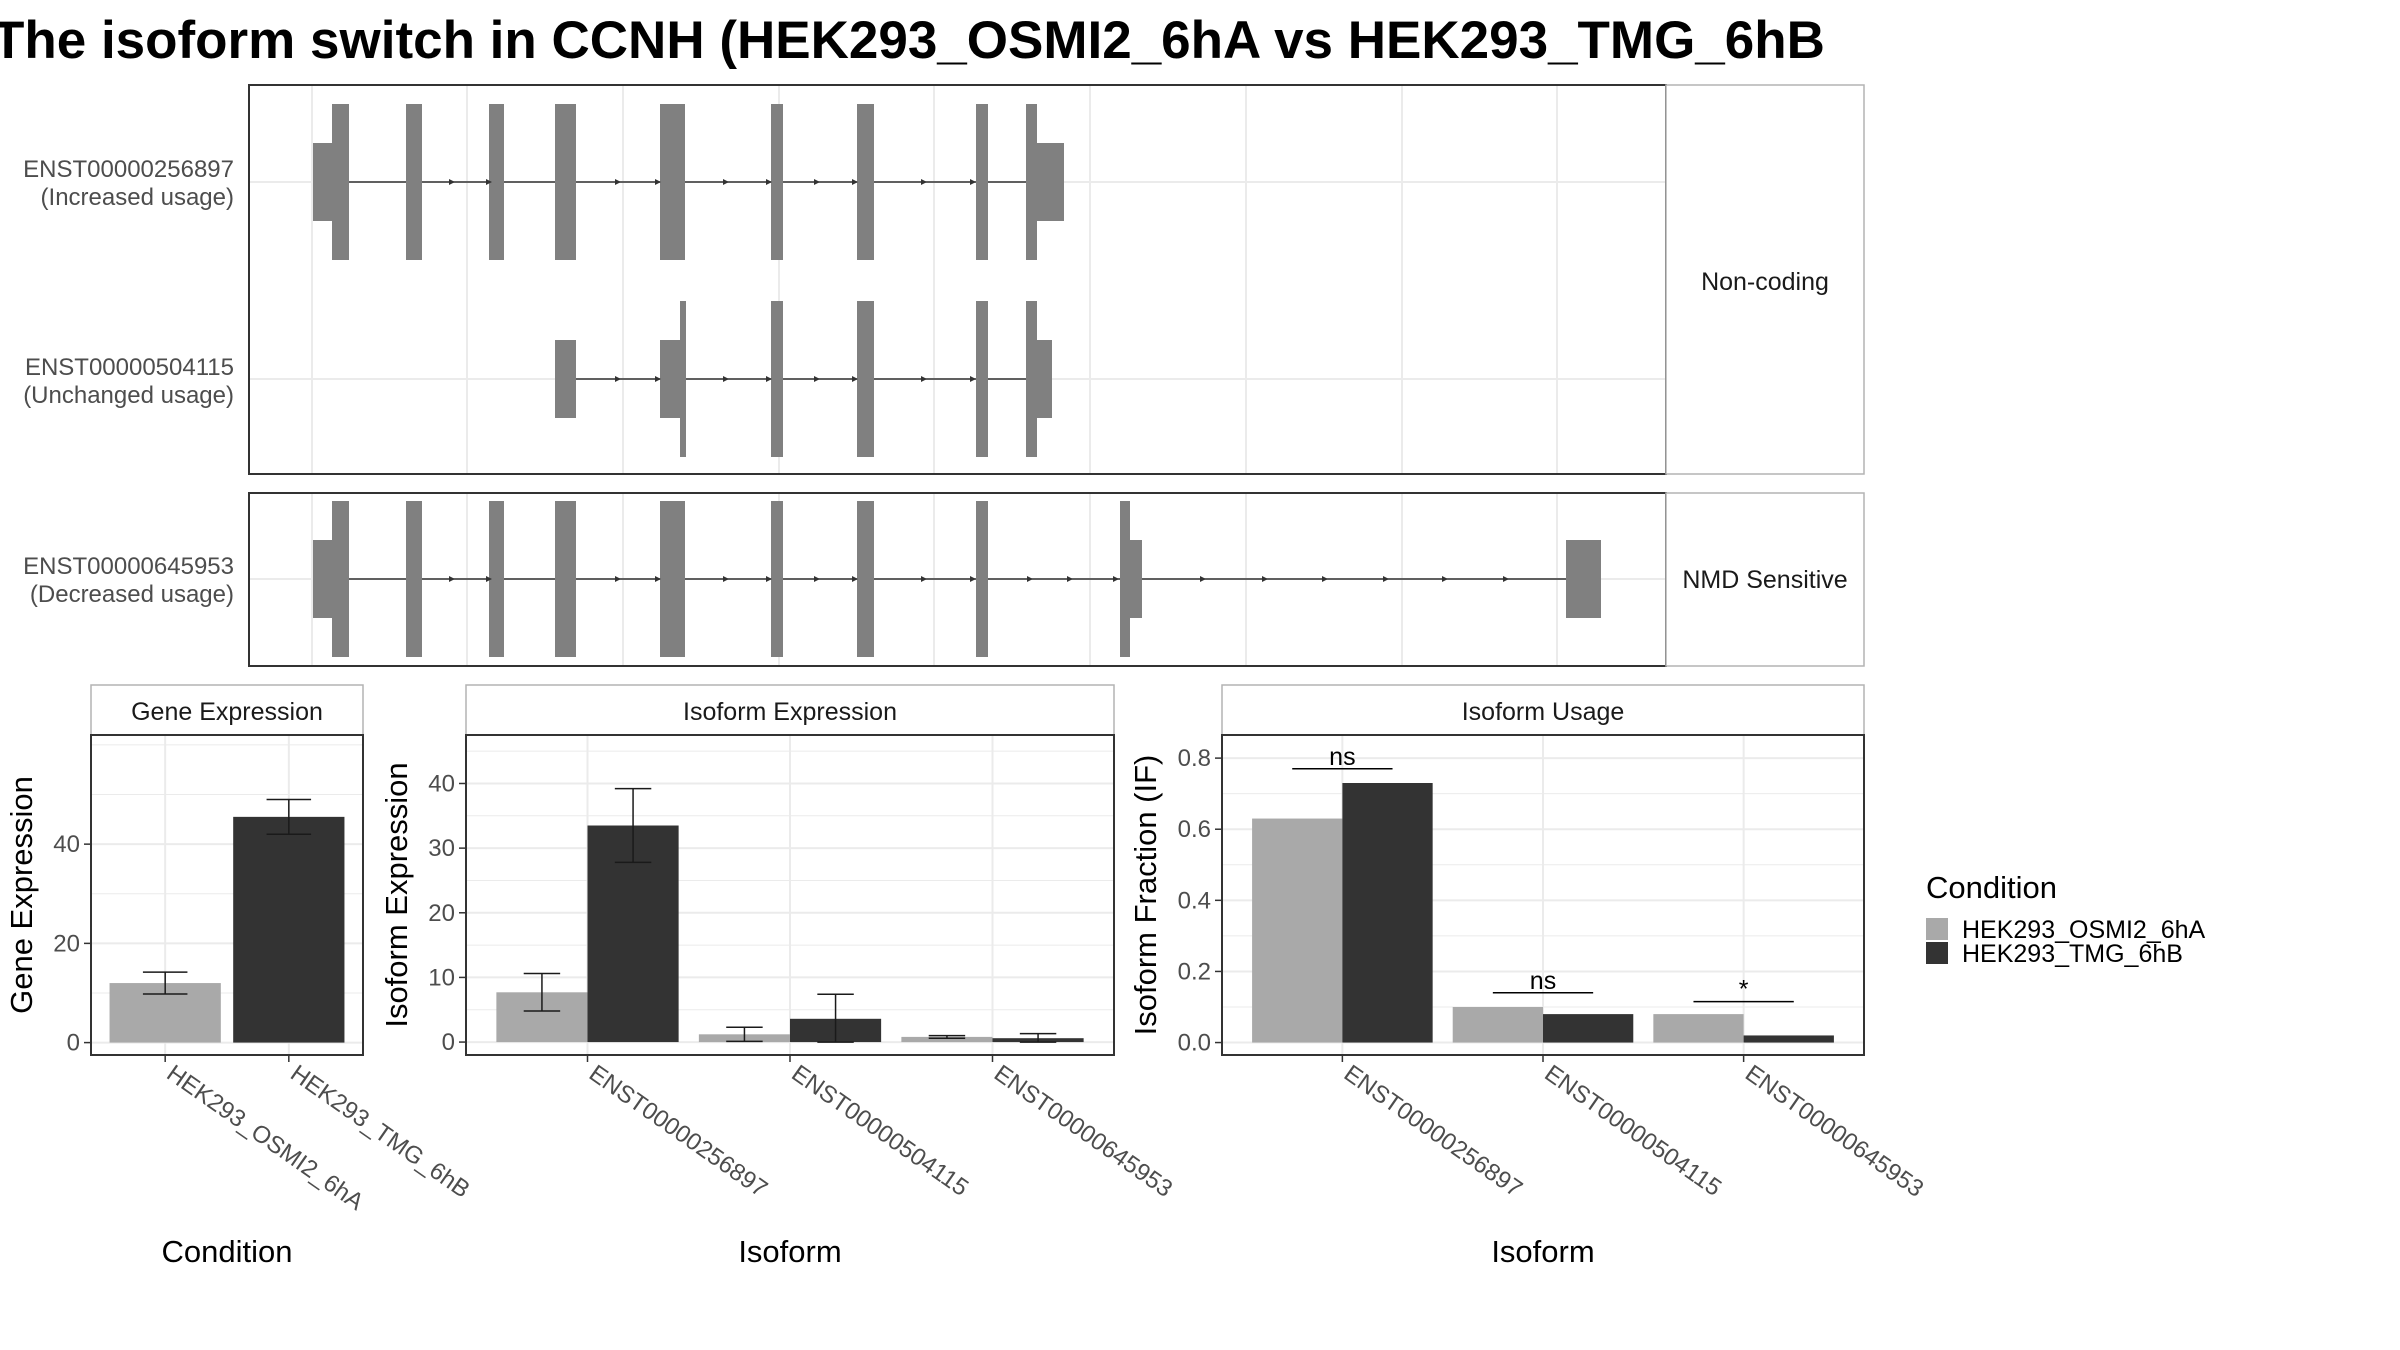 The height and width of the screenshot is (1350, 2400). I want to click on facet-strip-noncoding, so click(1765, 279).